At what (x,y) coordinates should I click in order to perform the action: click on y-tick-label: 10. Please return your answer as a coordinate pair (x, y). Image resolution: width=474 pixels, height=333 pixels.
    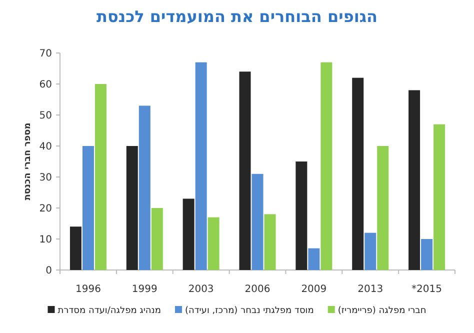
    Looking at the image, I should click on (45, 240).